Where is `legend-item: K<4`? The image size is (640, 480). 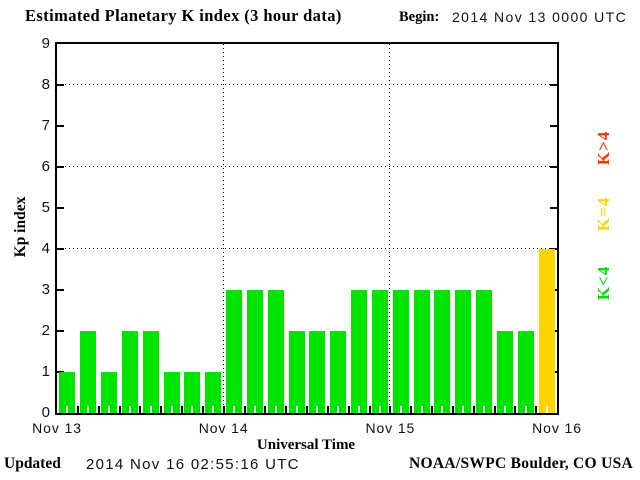
legend-item: K<4 is located at coordinates (603, 283).